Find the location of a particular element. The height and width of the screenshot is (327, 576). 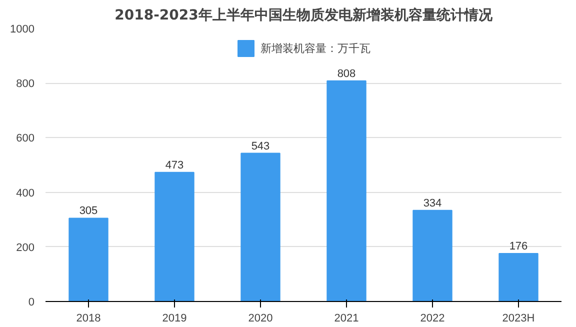

legend-label: 新增装机容量：万千瓦 is located at coordinates (315, 49).